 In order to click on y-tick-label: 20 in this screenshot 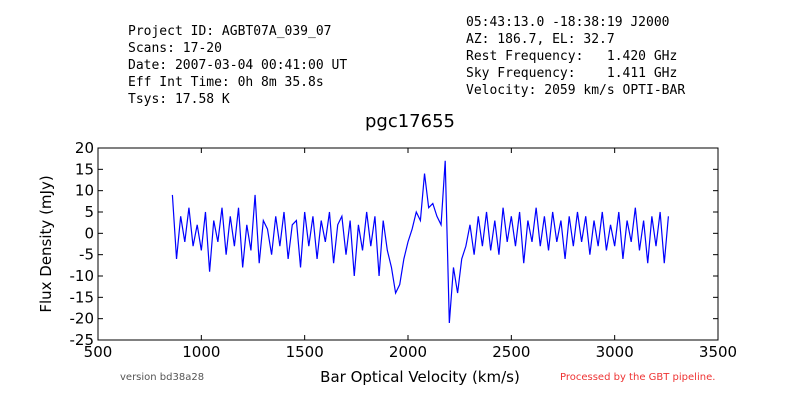, I will do `click(84, 148)`.